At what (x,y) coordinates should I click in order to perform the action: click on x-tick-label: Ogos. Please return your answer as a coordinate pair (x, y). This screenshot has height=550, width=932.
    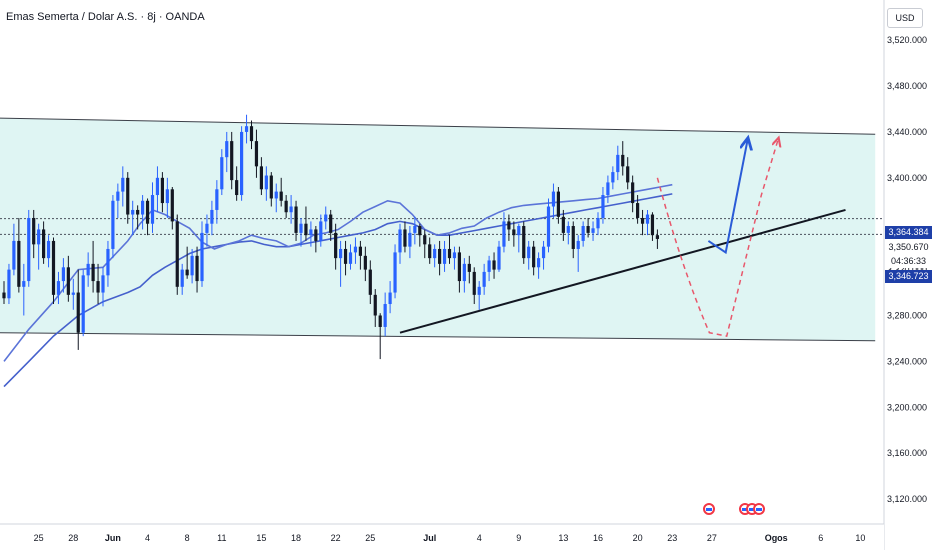
    Looking at the image, I should click on (776, 538).